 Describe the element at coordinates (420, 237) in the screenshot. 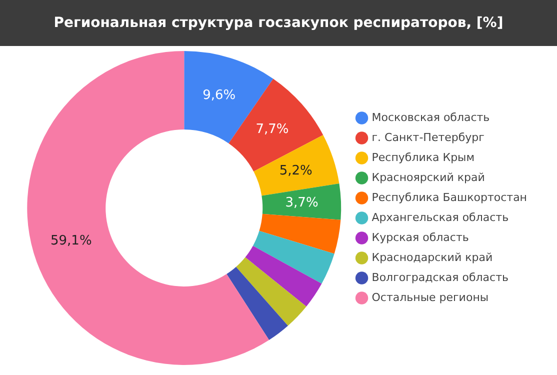

I see `legend-label: Курская область` at that location.